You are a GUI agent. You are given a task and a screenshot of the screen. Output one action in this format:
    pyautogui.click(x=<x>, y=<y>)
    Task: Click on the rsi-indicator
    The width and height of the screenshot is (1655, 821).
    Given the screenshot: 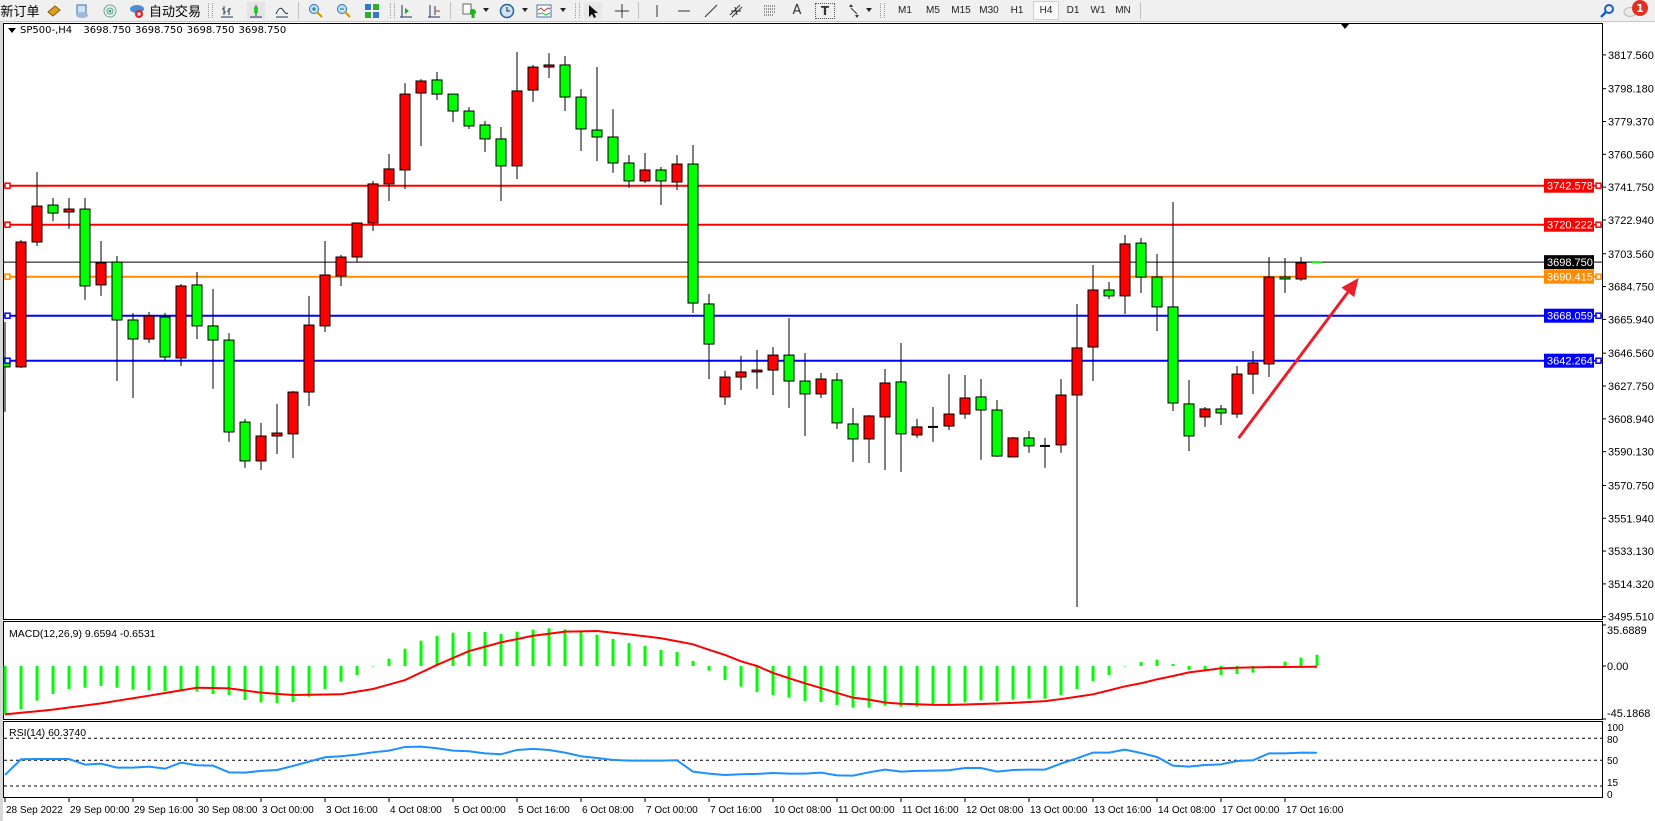 What is the action you would take?
    pyautogui.click(x=803, y=762)
    